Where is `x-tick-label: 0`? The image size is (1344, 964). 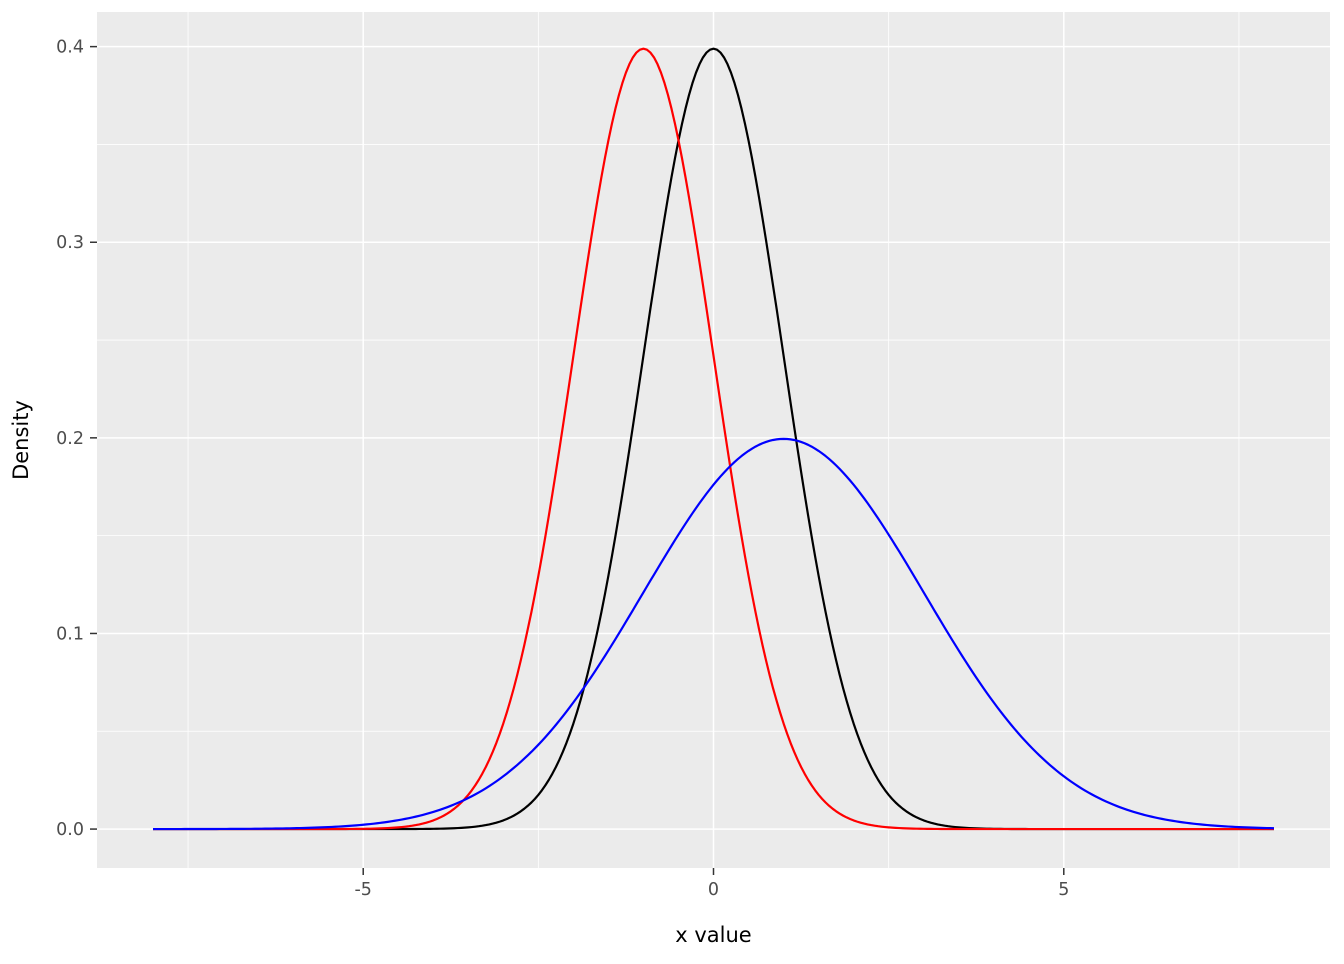 x-tick-label: 0 is located at coordinates (713, 890).